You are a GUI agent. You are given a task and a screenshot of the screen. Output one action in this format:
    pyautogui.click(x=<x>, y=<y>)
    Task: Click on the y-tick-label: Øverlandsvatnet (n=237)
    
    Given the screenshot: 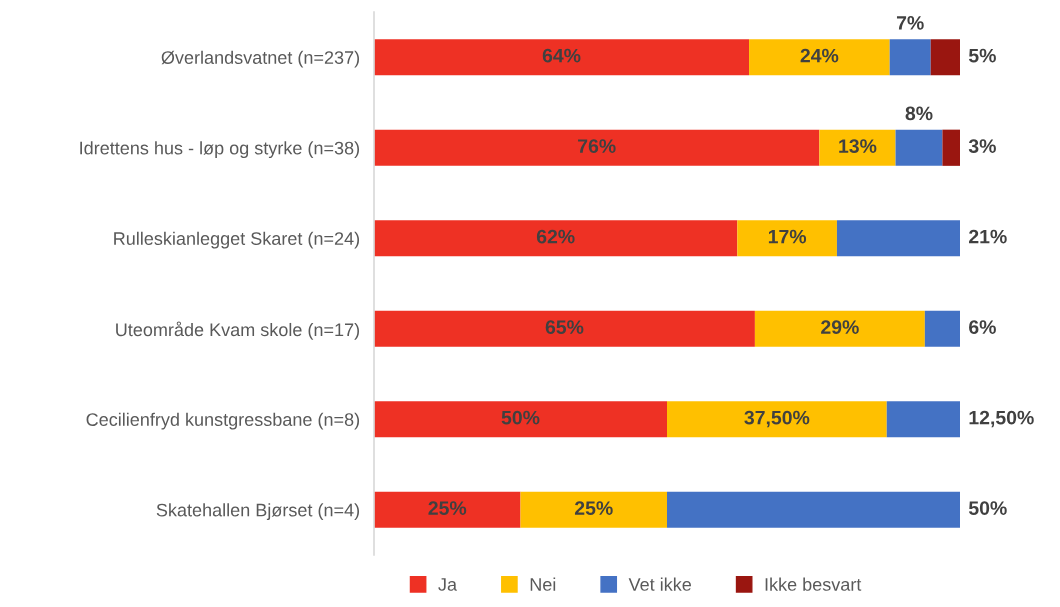 What is the action you would take?
    pyautogui.click(x=260, y=59)
    